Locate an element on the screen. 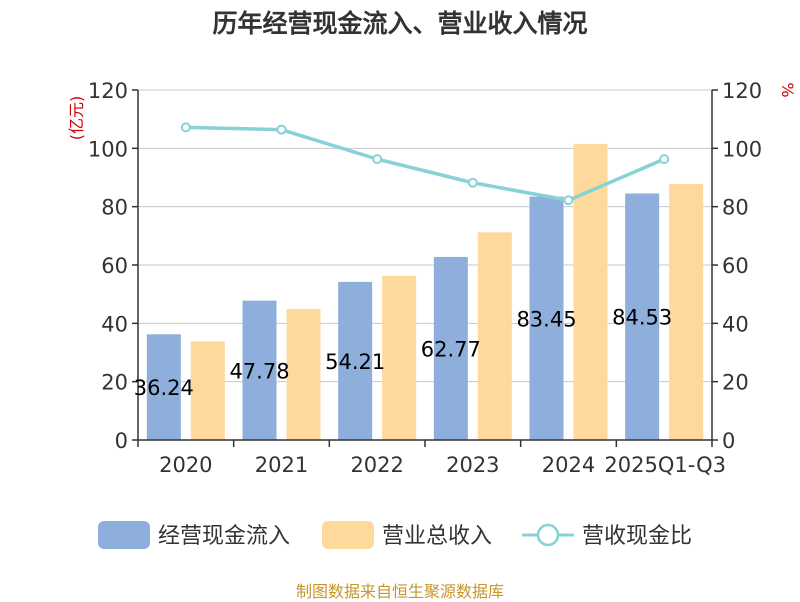 This screenshot has height=602, width=800. bar-inflow-value-label: 36.24 is located at coordinates (164, 388).